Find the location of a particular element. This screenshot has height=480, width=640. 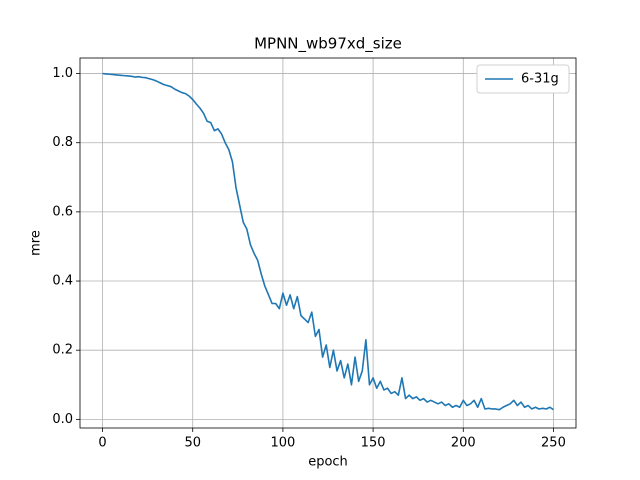

x-tick-label: 200 is located at coordinates (463, 443).